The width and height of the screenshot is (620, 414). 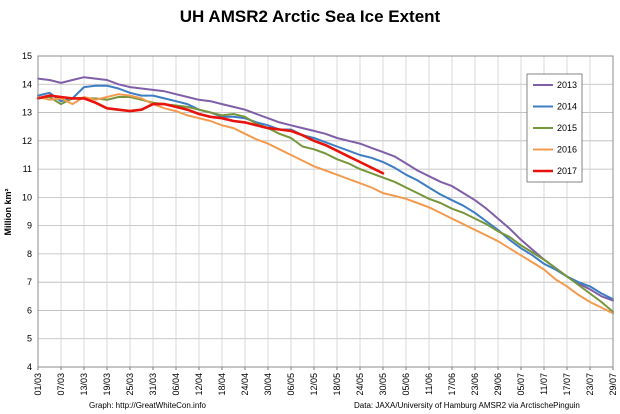 What do you see at coordinates (337, 384) in the screenshot?
I see `x-tick-label: 18/05` at bounding box center [337, 384].